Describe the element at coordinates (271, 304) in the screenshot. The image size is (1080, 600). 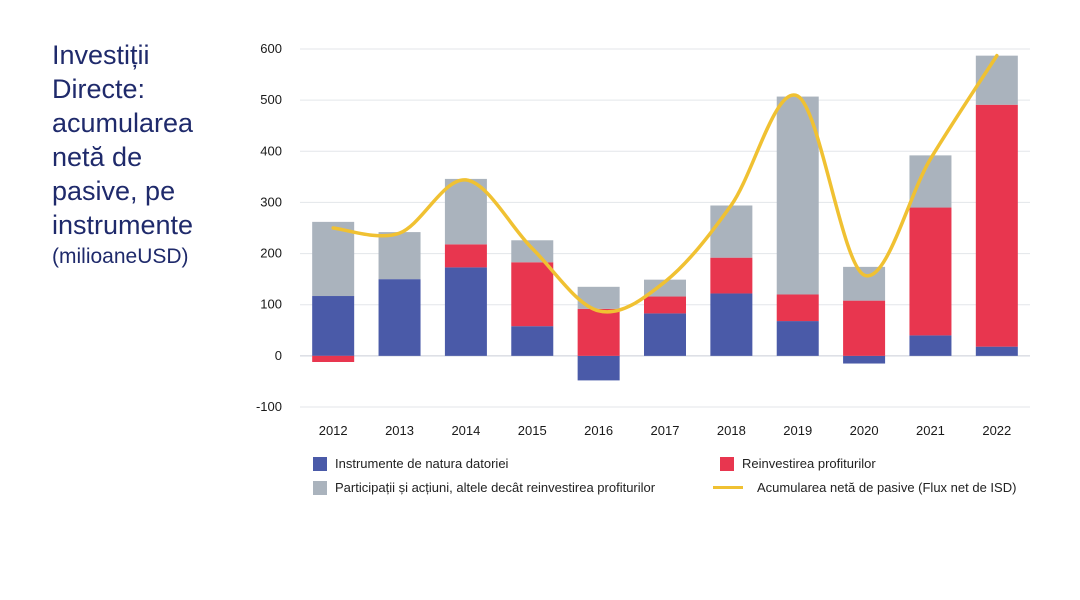
I see `y-tick-label: 100` at that location.